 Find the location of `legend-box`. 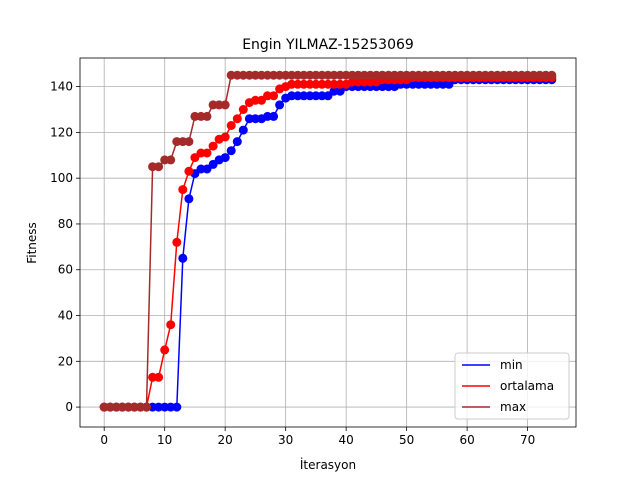

legend-box is located at coordinates (512, 386).